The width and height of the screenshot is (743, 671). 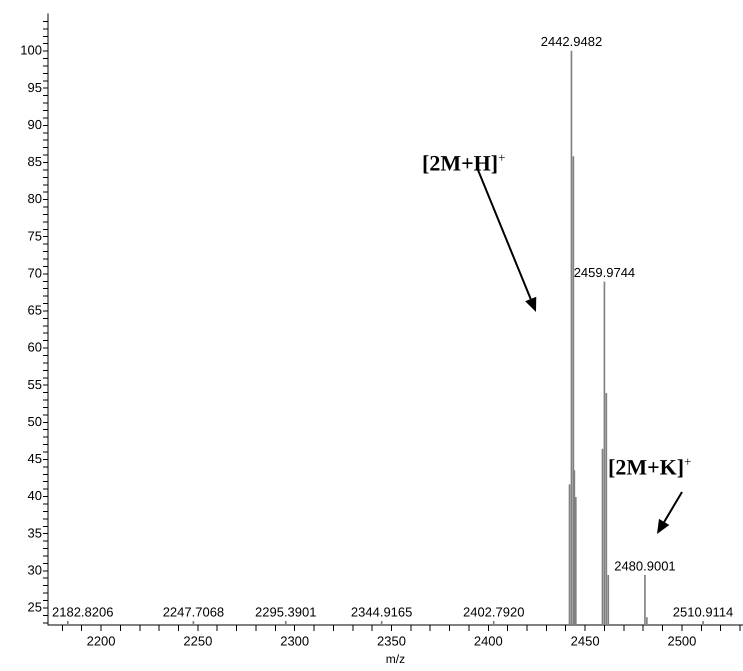 What do you see at coordinates (35, 272) in the screenshot?
I see `y-tick-label: 70` at bounding box center [35, 272].